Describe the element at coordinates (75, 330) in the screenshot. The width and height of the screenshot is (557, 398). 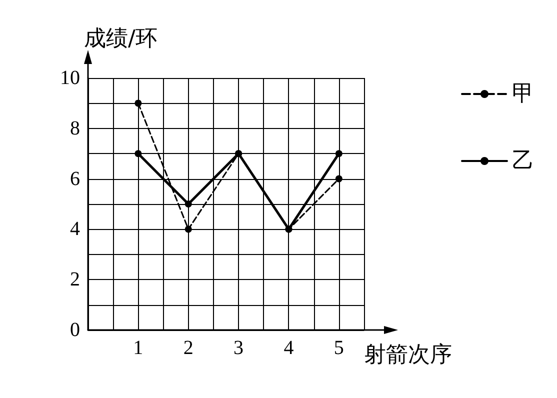
I see `y-tick-label: 0` at that location.